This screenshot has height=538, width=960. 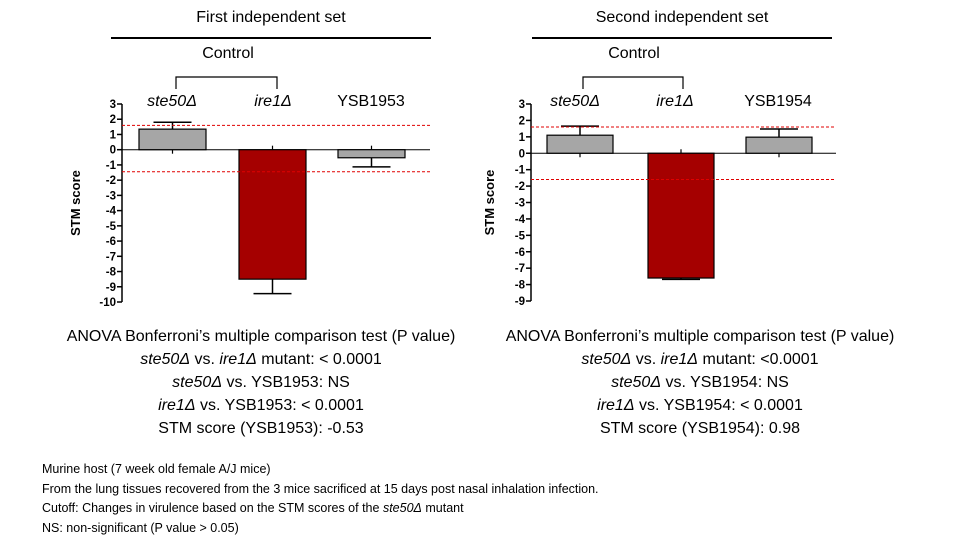 What do you see at coordinates (700, 428) in the screenshot?
I see `stats-line-4: STM score (YSB1954): 0.98` at bounding box center [700, 428].